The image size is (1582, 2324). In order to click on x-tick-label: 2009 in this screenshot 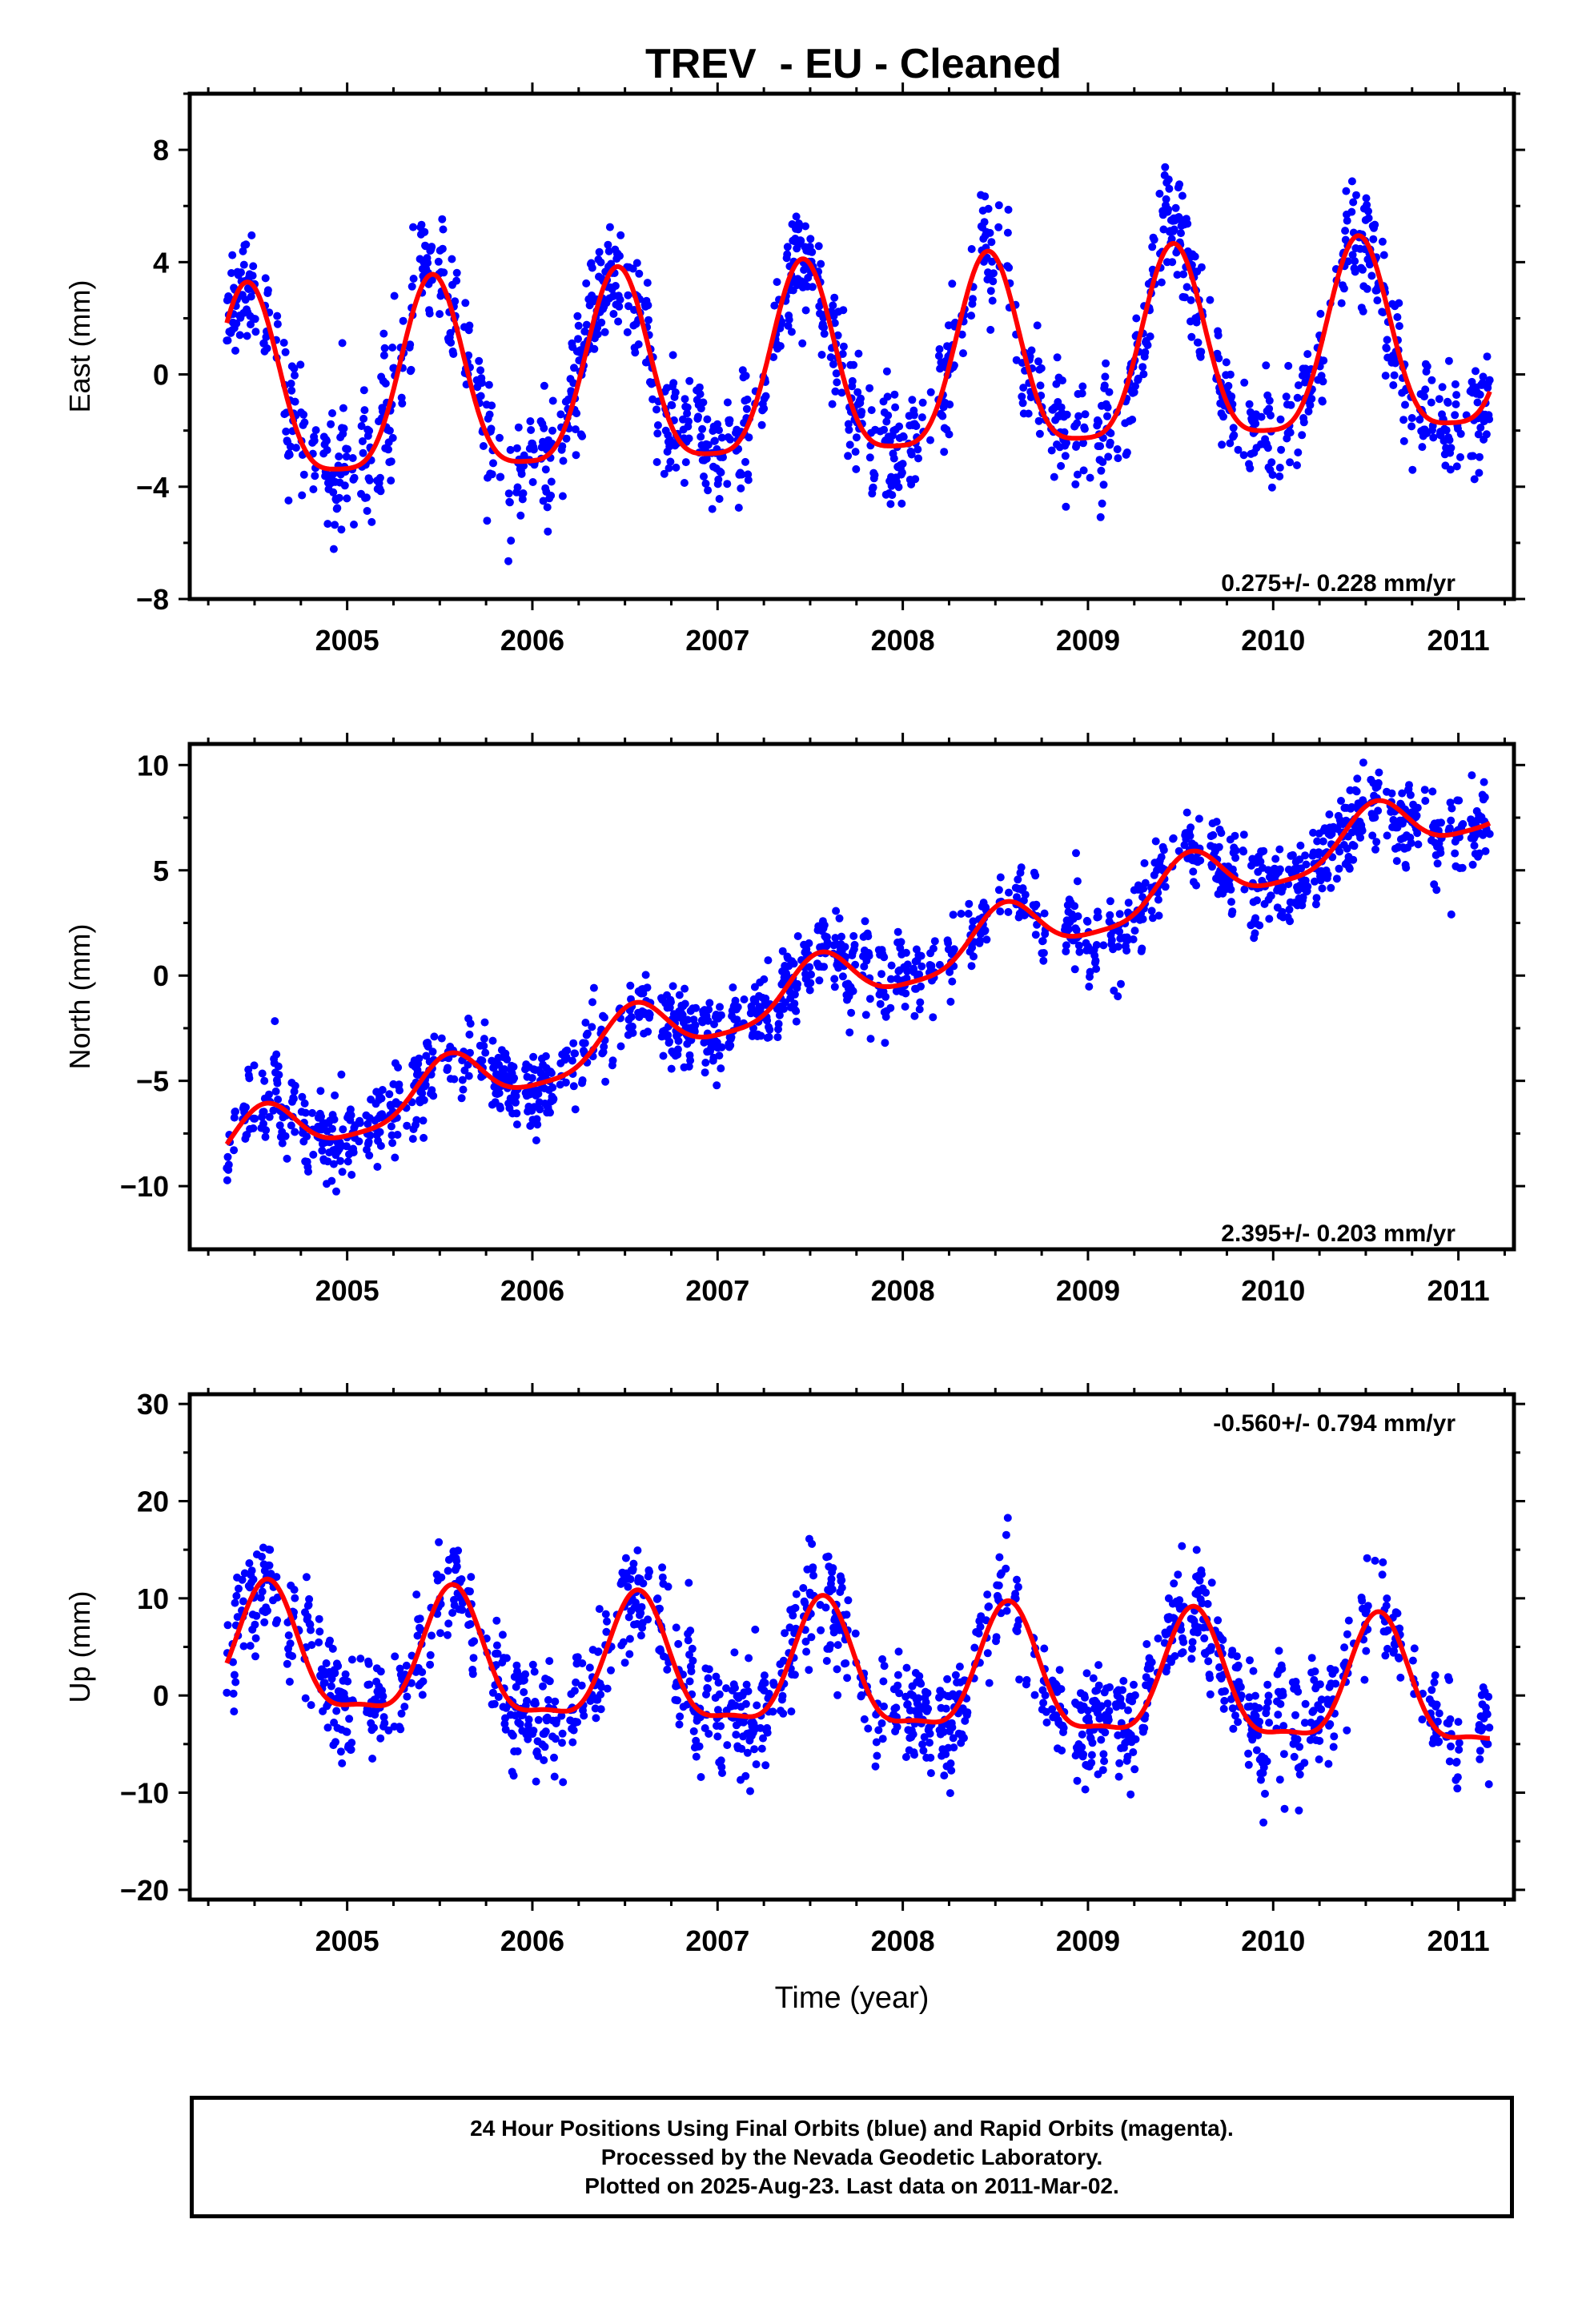, I will do `click(1088, 1940)`.